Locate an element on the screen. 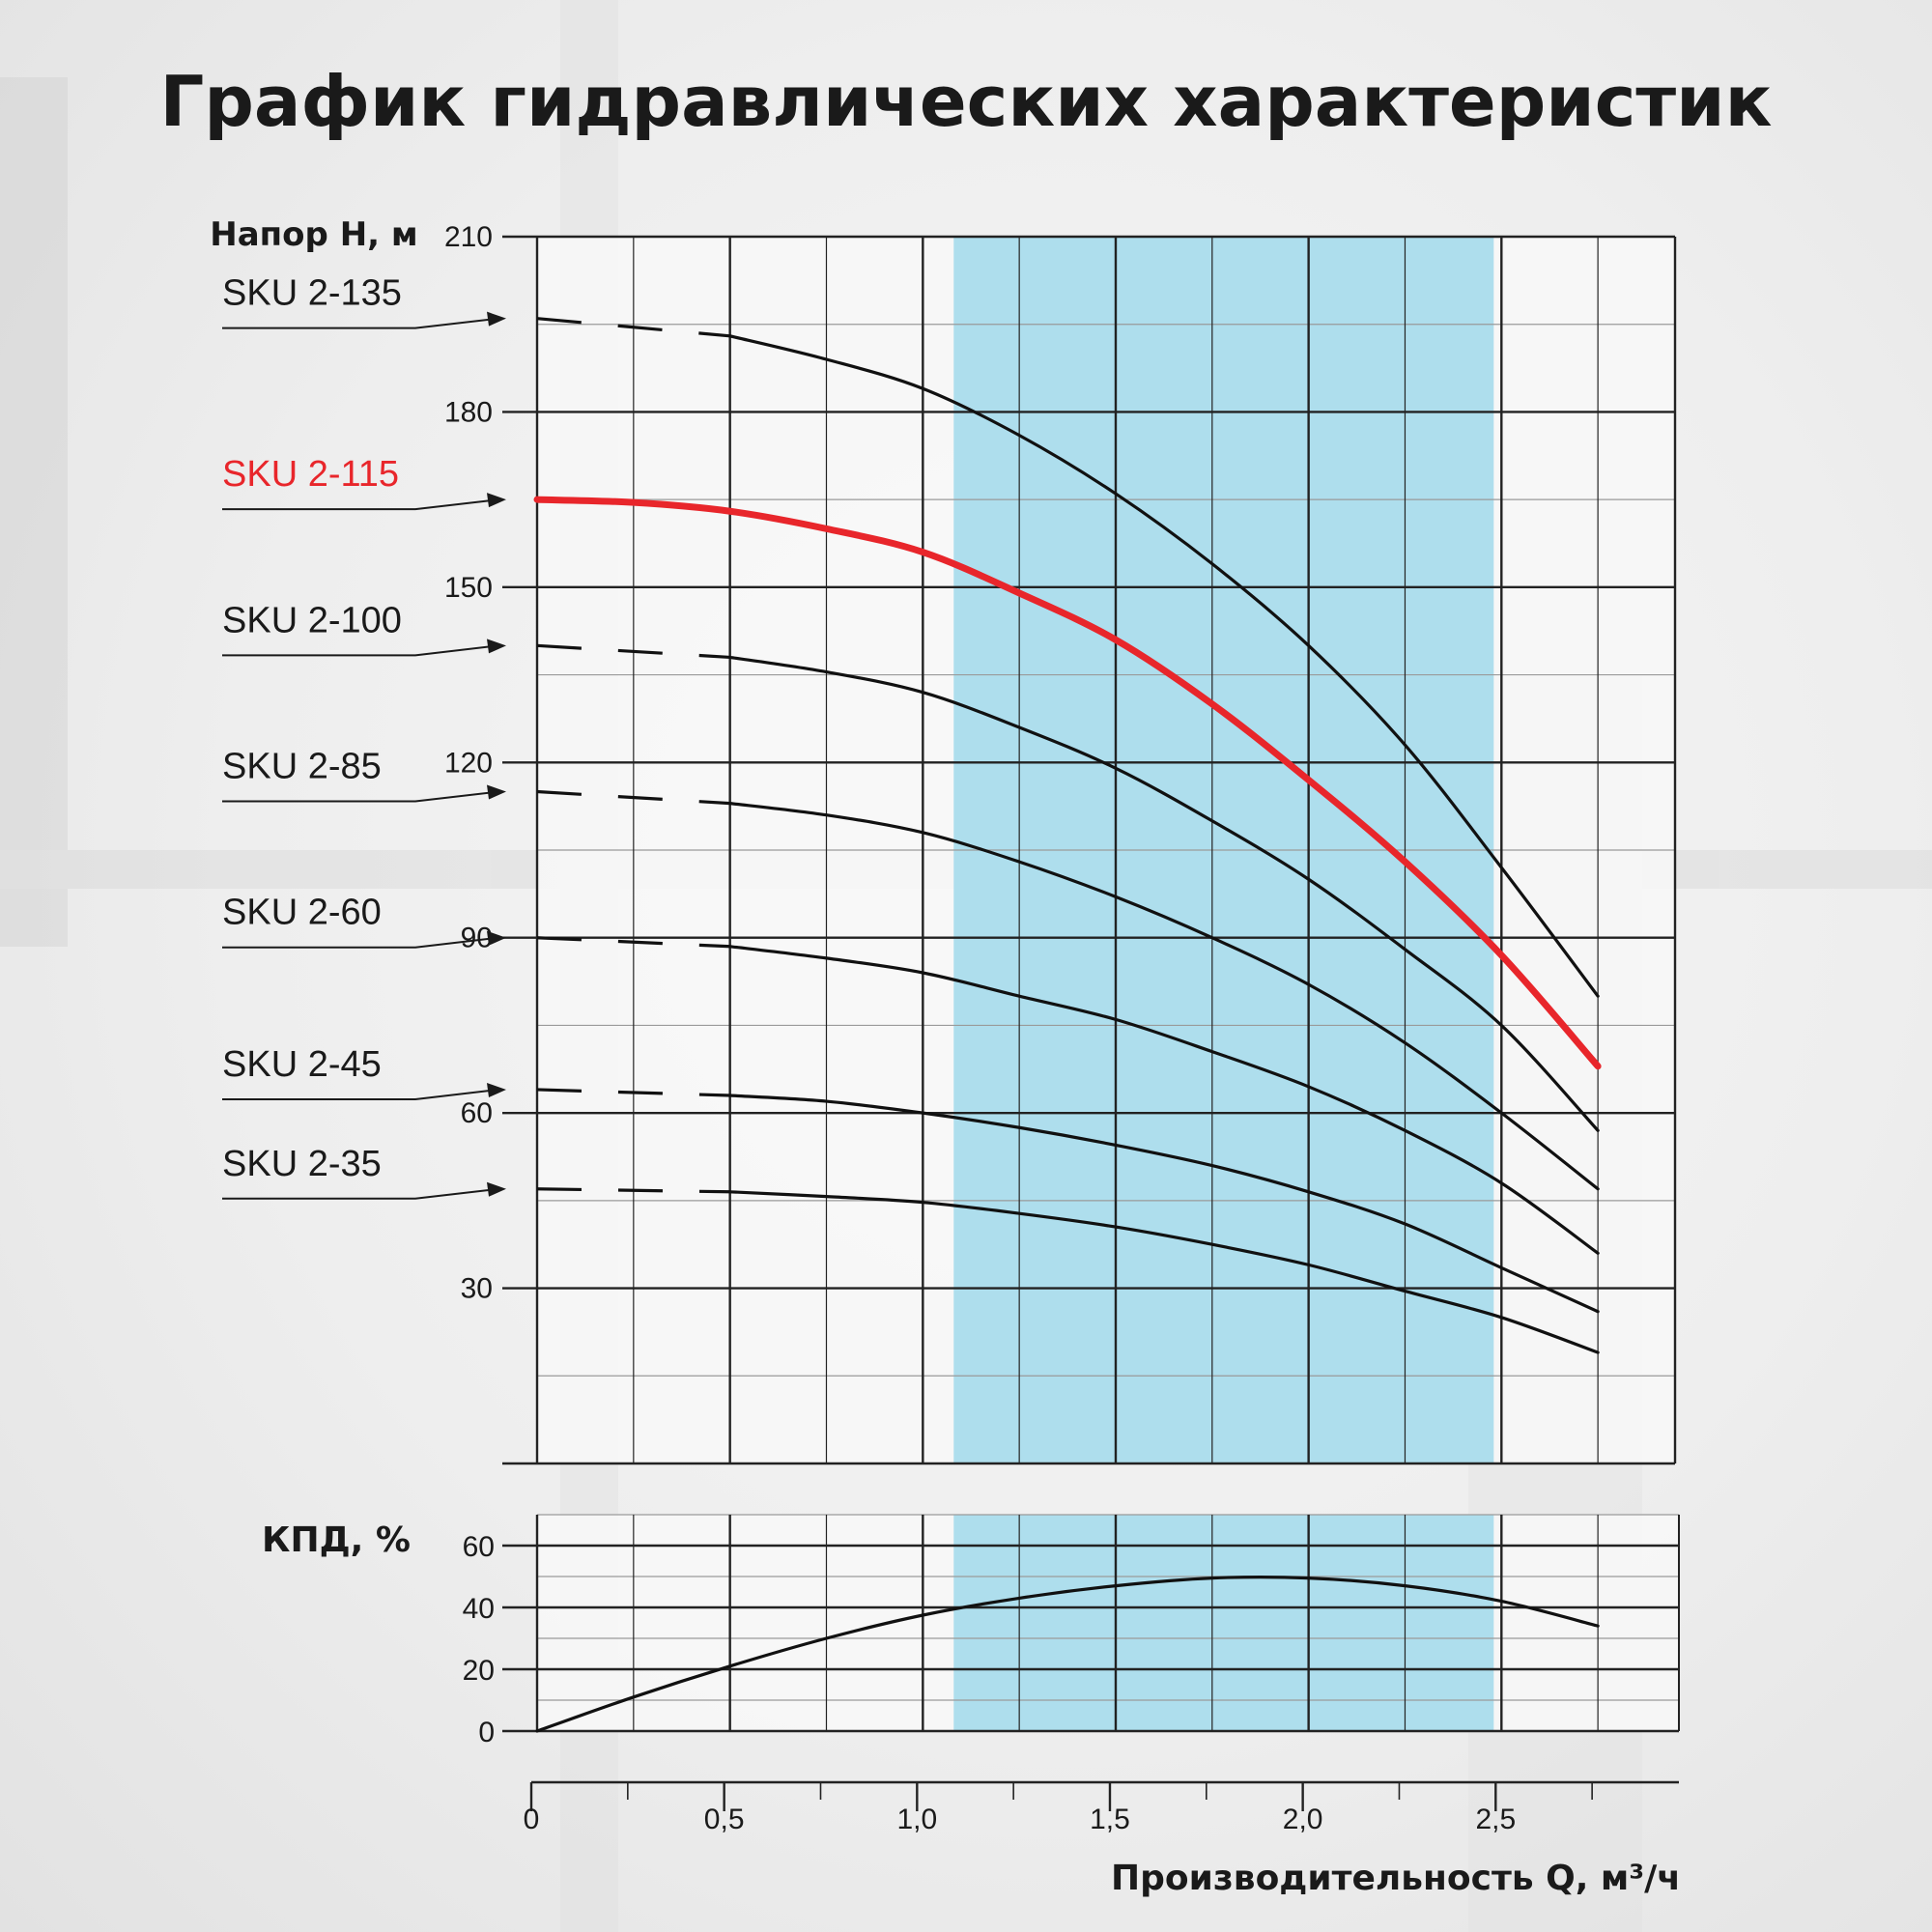  series-label: SKU 2-100 is located at coordinates (312, 620).